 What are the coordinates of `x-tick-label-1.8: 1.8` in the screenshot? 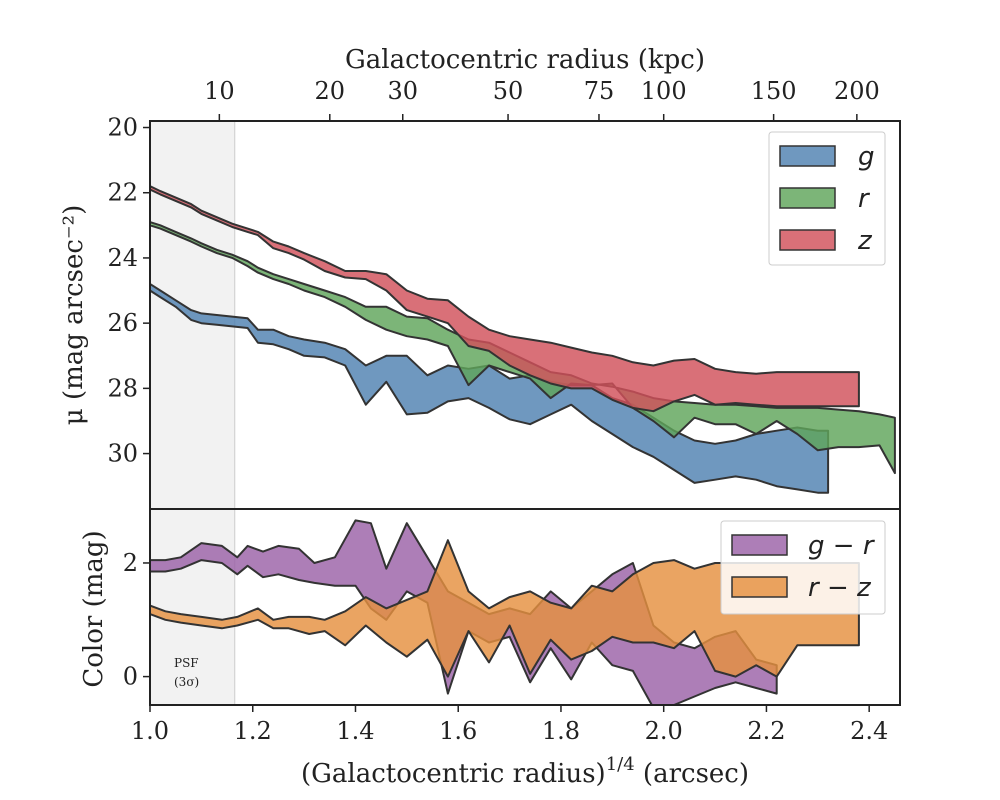 It's located at (561, 731).